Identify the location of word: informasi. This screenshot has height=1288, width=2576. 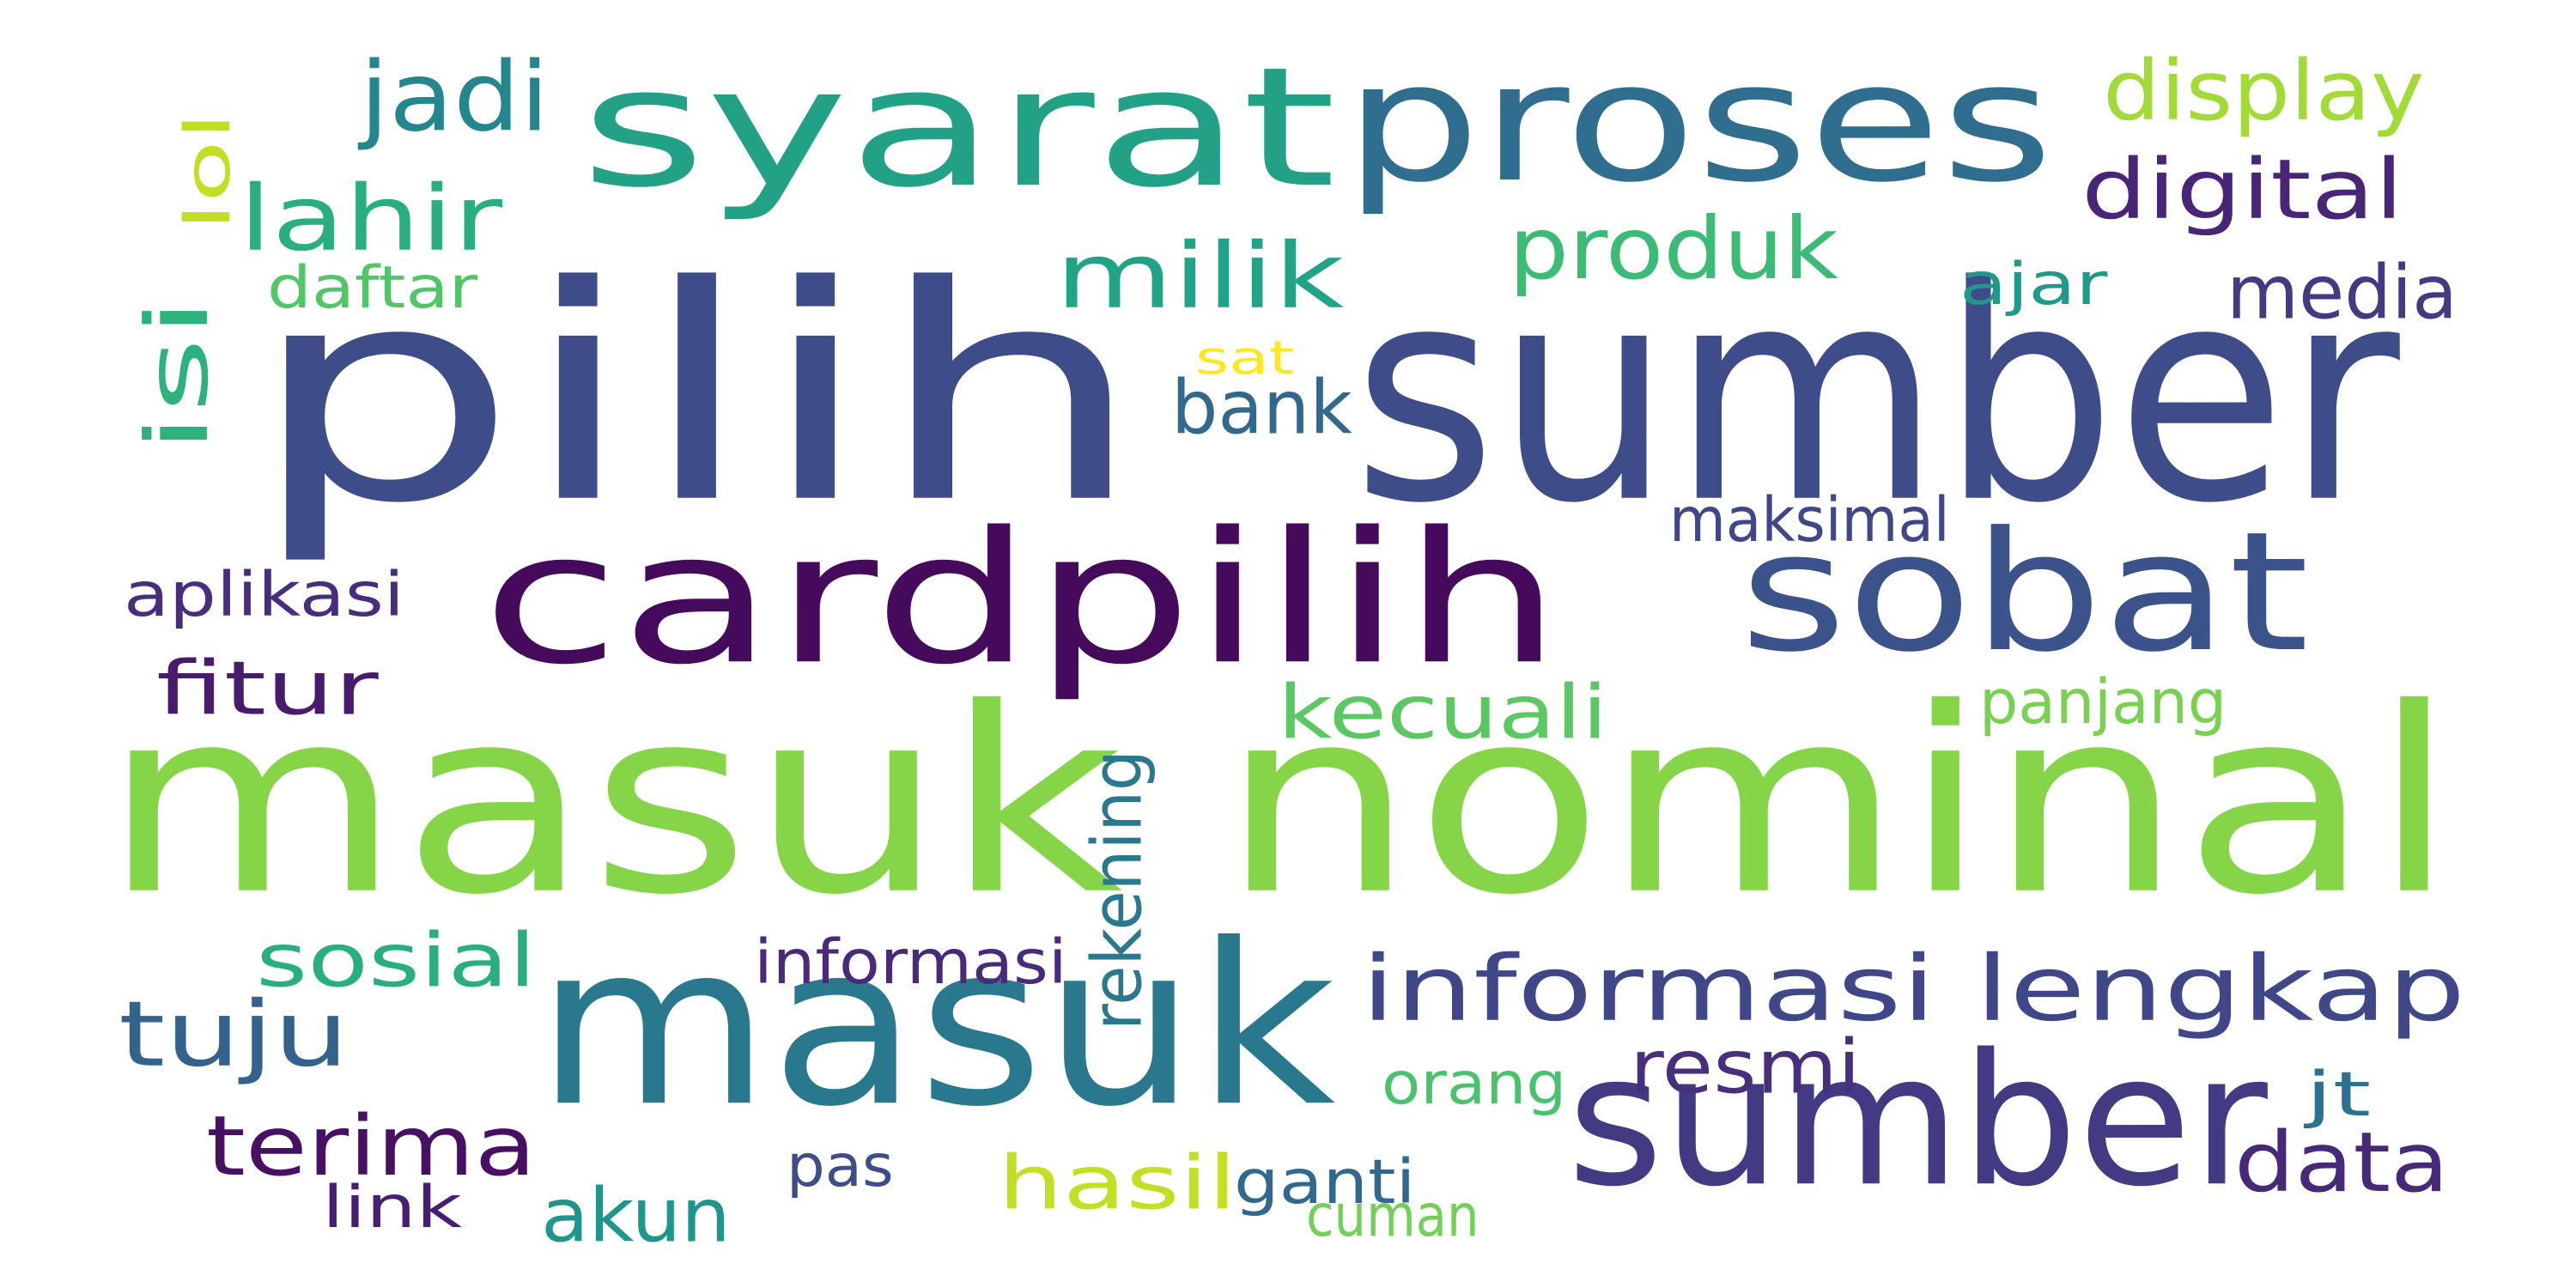
(910, 963).